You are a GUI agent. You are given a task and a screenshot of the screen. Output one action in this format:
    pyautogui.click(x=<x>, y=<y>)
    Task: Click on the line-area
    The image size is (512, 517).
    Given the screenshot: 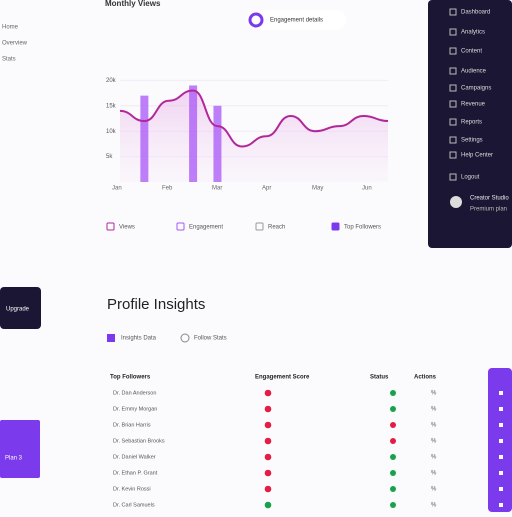 What is the action you would take?
    pyautogui.click(x=254, y=136)
    